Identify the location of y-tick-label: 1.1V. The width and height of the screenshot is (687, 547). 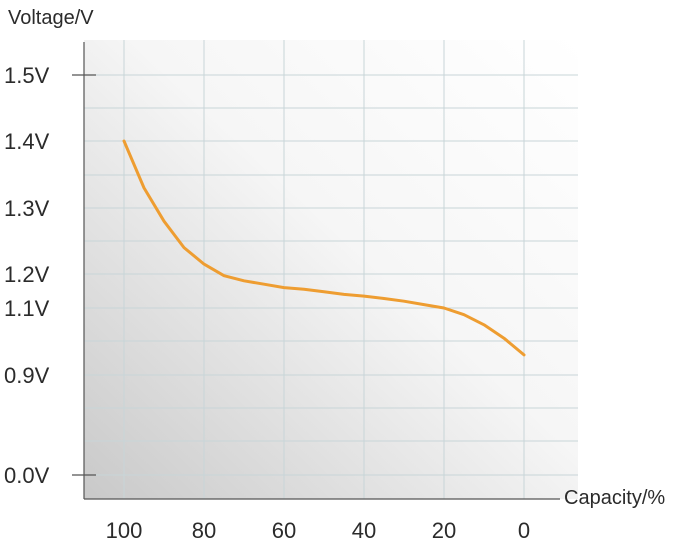
(27, 308).